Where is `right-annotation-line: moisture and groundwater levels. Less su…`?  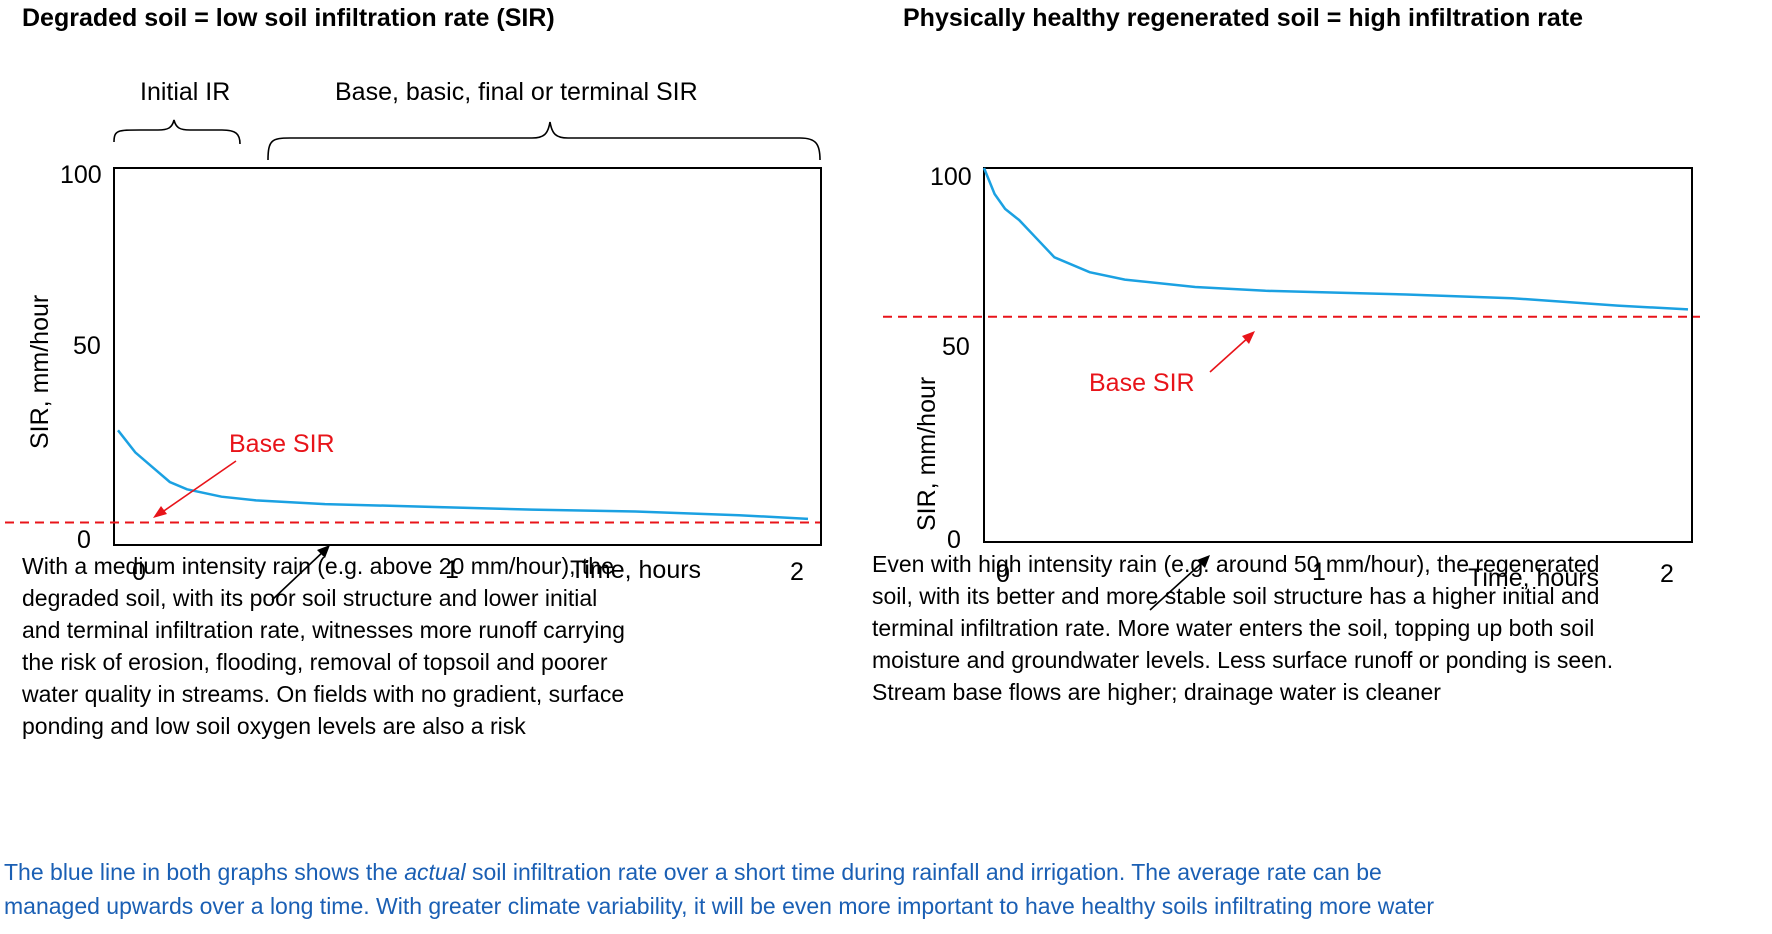 right-annotation-line: moisture and groundwater levels. Less su… is located at coordinates (1243, 660).